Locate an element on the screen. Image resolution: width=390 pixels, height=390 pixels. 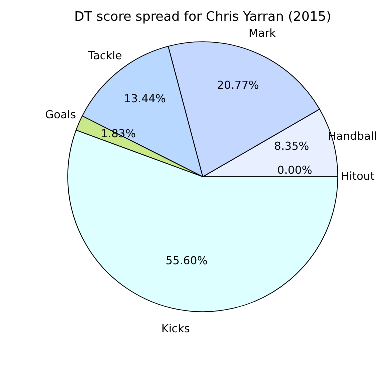
text: 0.00% is located at coordinates (295, 170).